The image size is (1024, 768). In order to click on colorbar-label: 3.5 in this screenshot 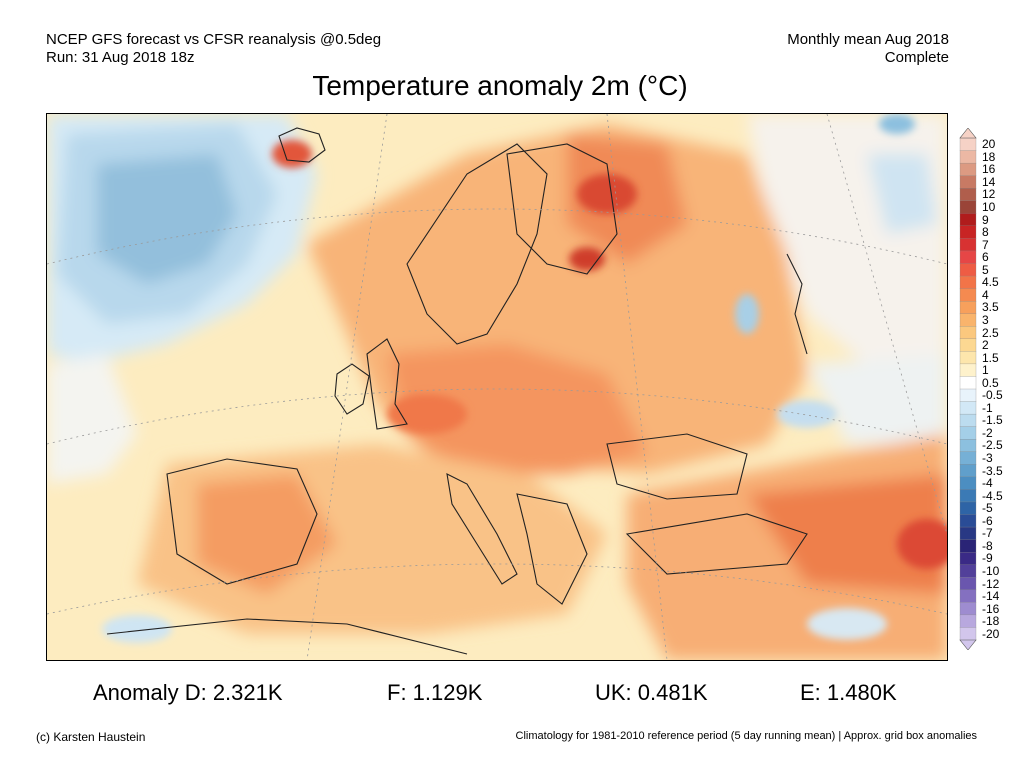, I will do `click(990, 307)`.